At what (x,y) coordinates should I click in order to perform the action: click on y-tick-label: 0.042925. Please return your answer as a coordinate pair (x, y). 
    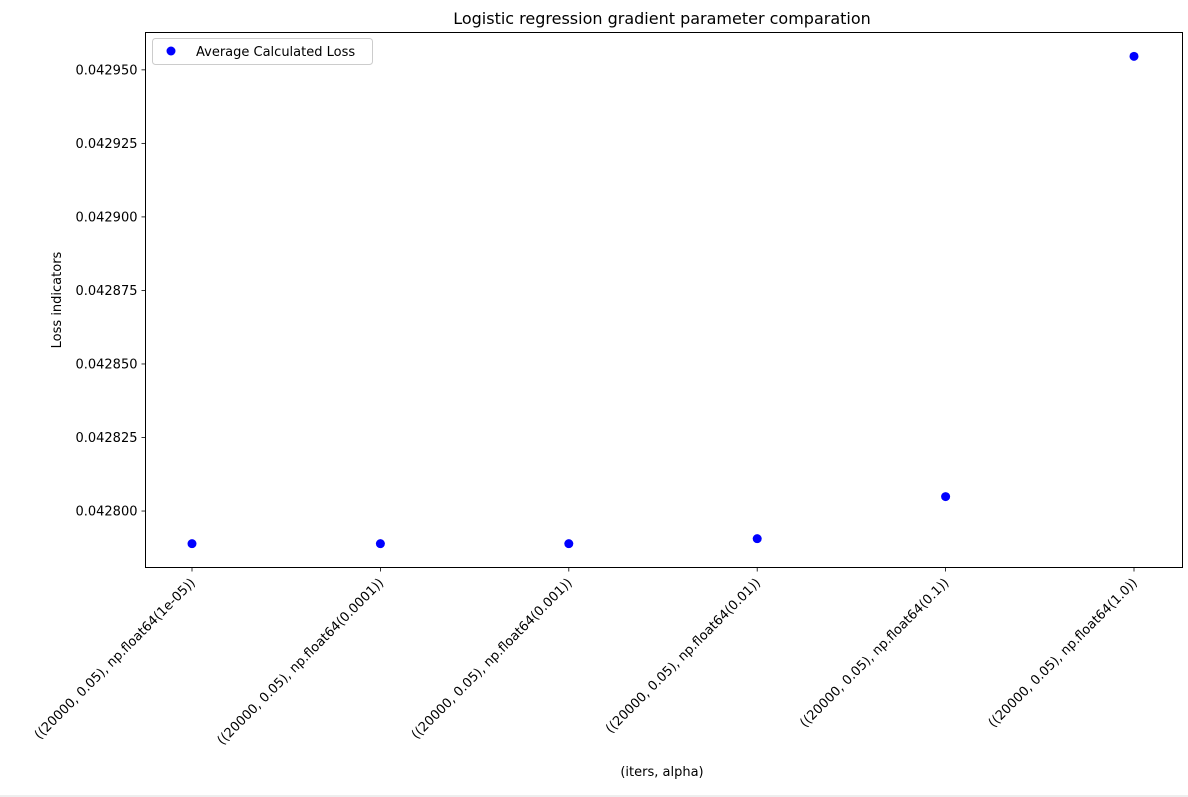
    Looking at the image, I should click on (106, 144).